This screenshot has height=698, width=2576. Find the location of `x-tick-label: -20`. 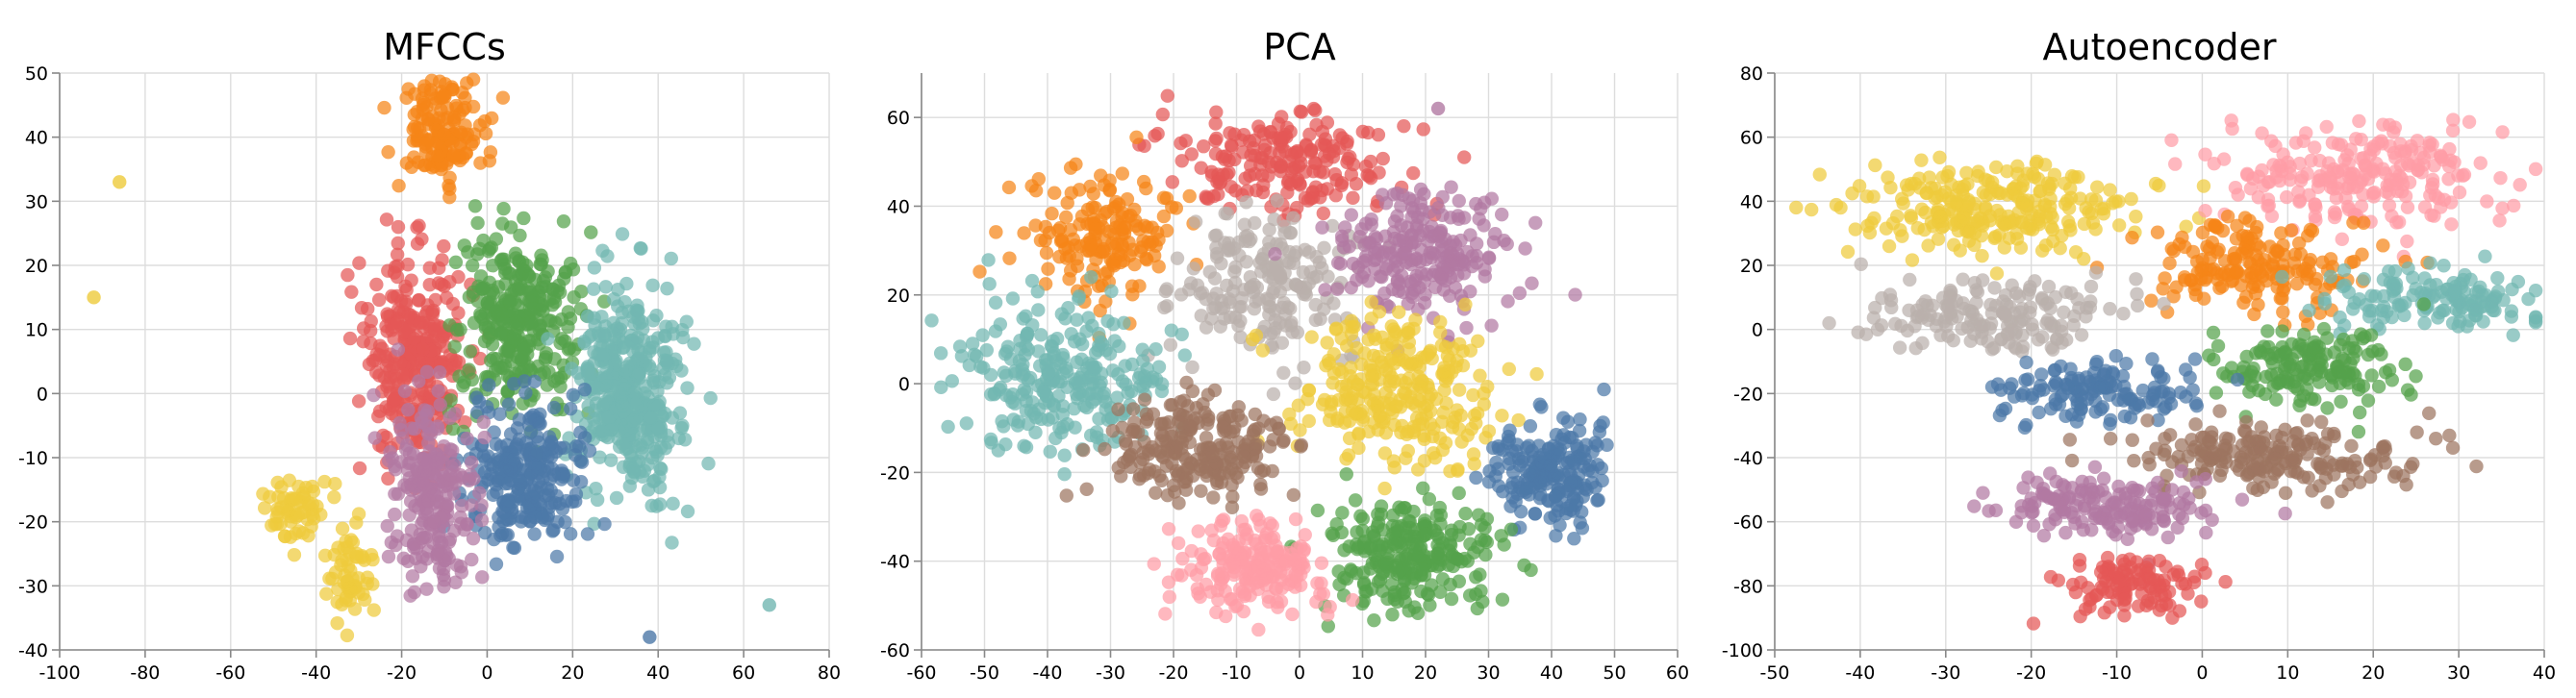

x-tick-label: -20 is located at coordinates (1173, 673).